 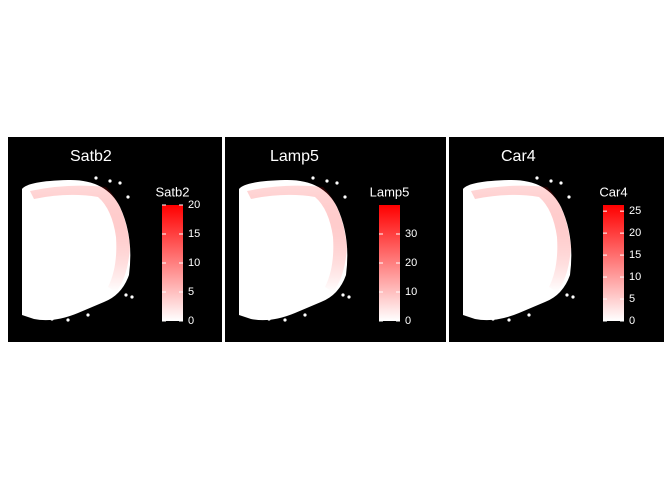 I want to click on legend-title: Lamp5, so click(x=390, y=191).